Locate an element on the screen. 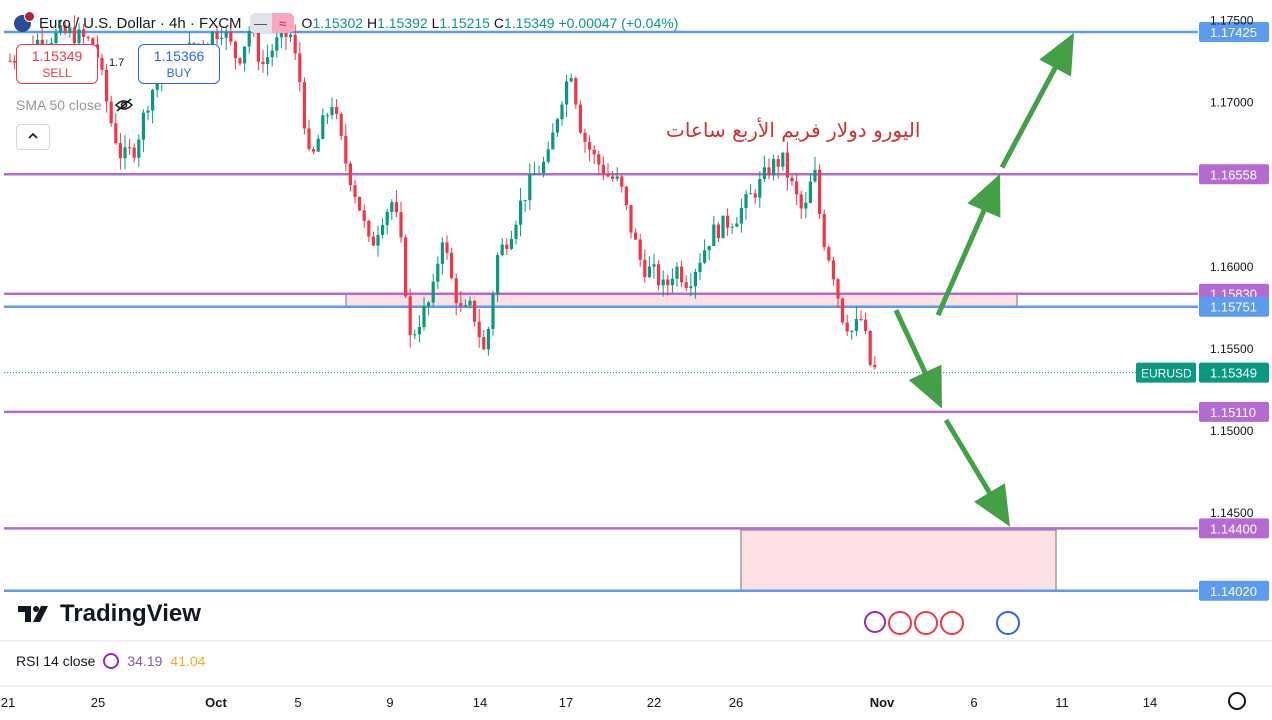 Image resolution: width=1272 pixels, height=720 pixels. eye-hidden-icon is located at coordinates (124, 105).